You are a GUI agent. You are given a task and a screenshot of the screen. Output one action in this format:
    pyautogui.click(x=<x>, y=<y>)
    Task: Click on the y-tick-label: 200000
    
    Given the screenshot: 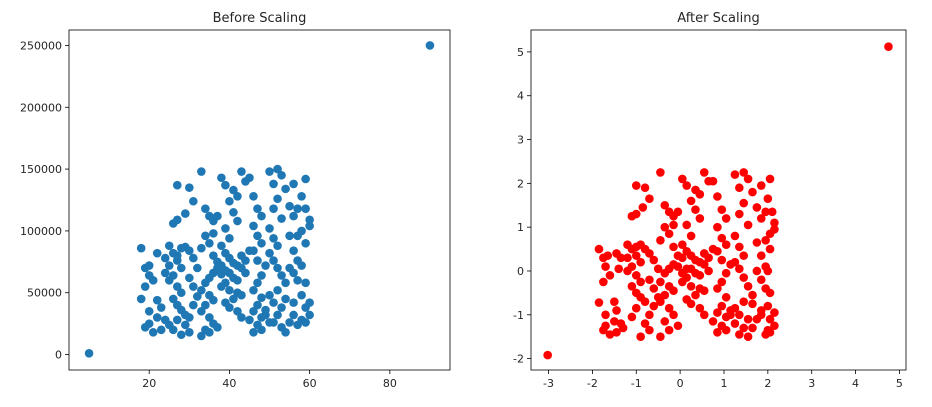 What is the action you would take?
    pyautogui.click(x=41, y=107)
    